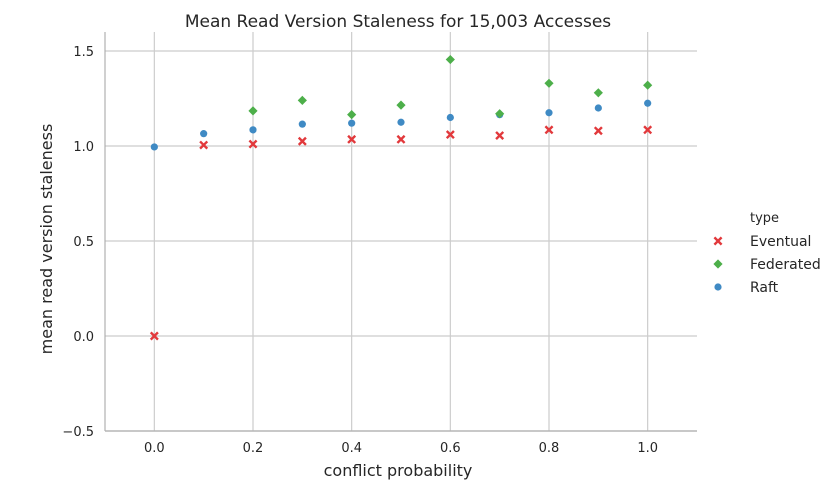 Image resolution: width=835 pixels, height=504 pixels. I want to click on x-tick-label: 0.8, so click(549, 448).